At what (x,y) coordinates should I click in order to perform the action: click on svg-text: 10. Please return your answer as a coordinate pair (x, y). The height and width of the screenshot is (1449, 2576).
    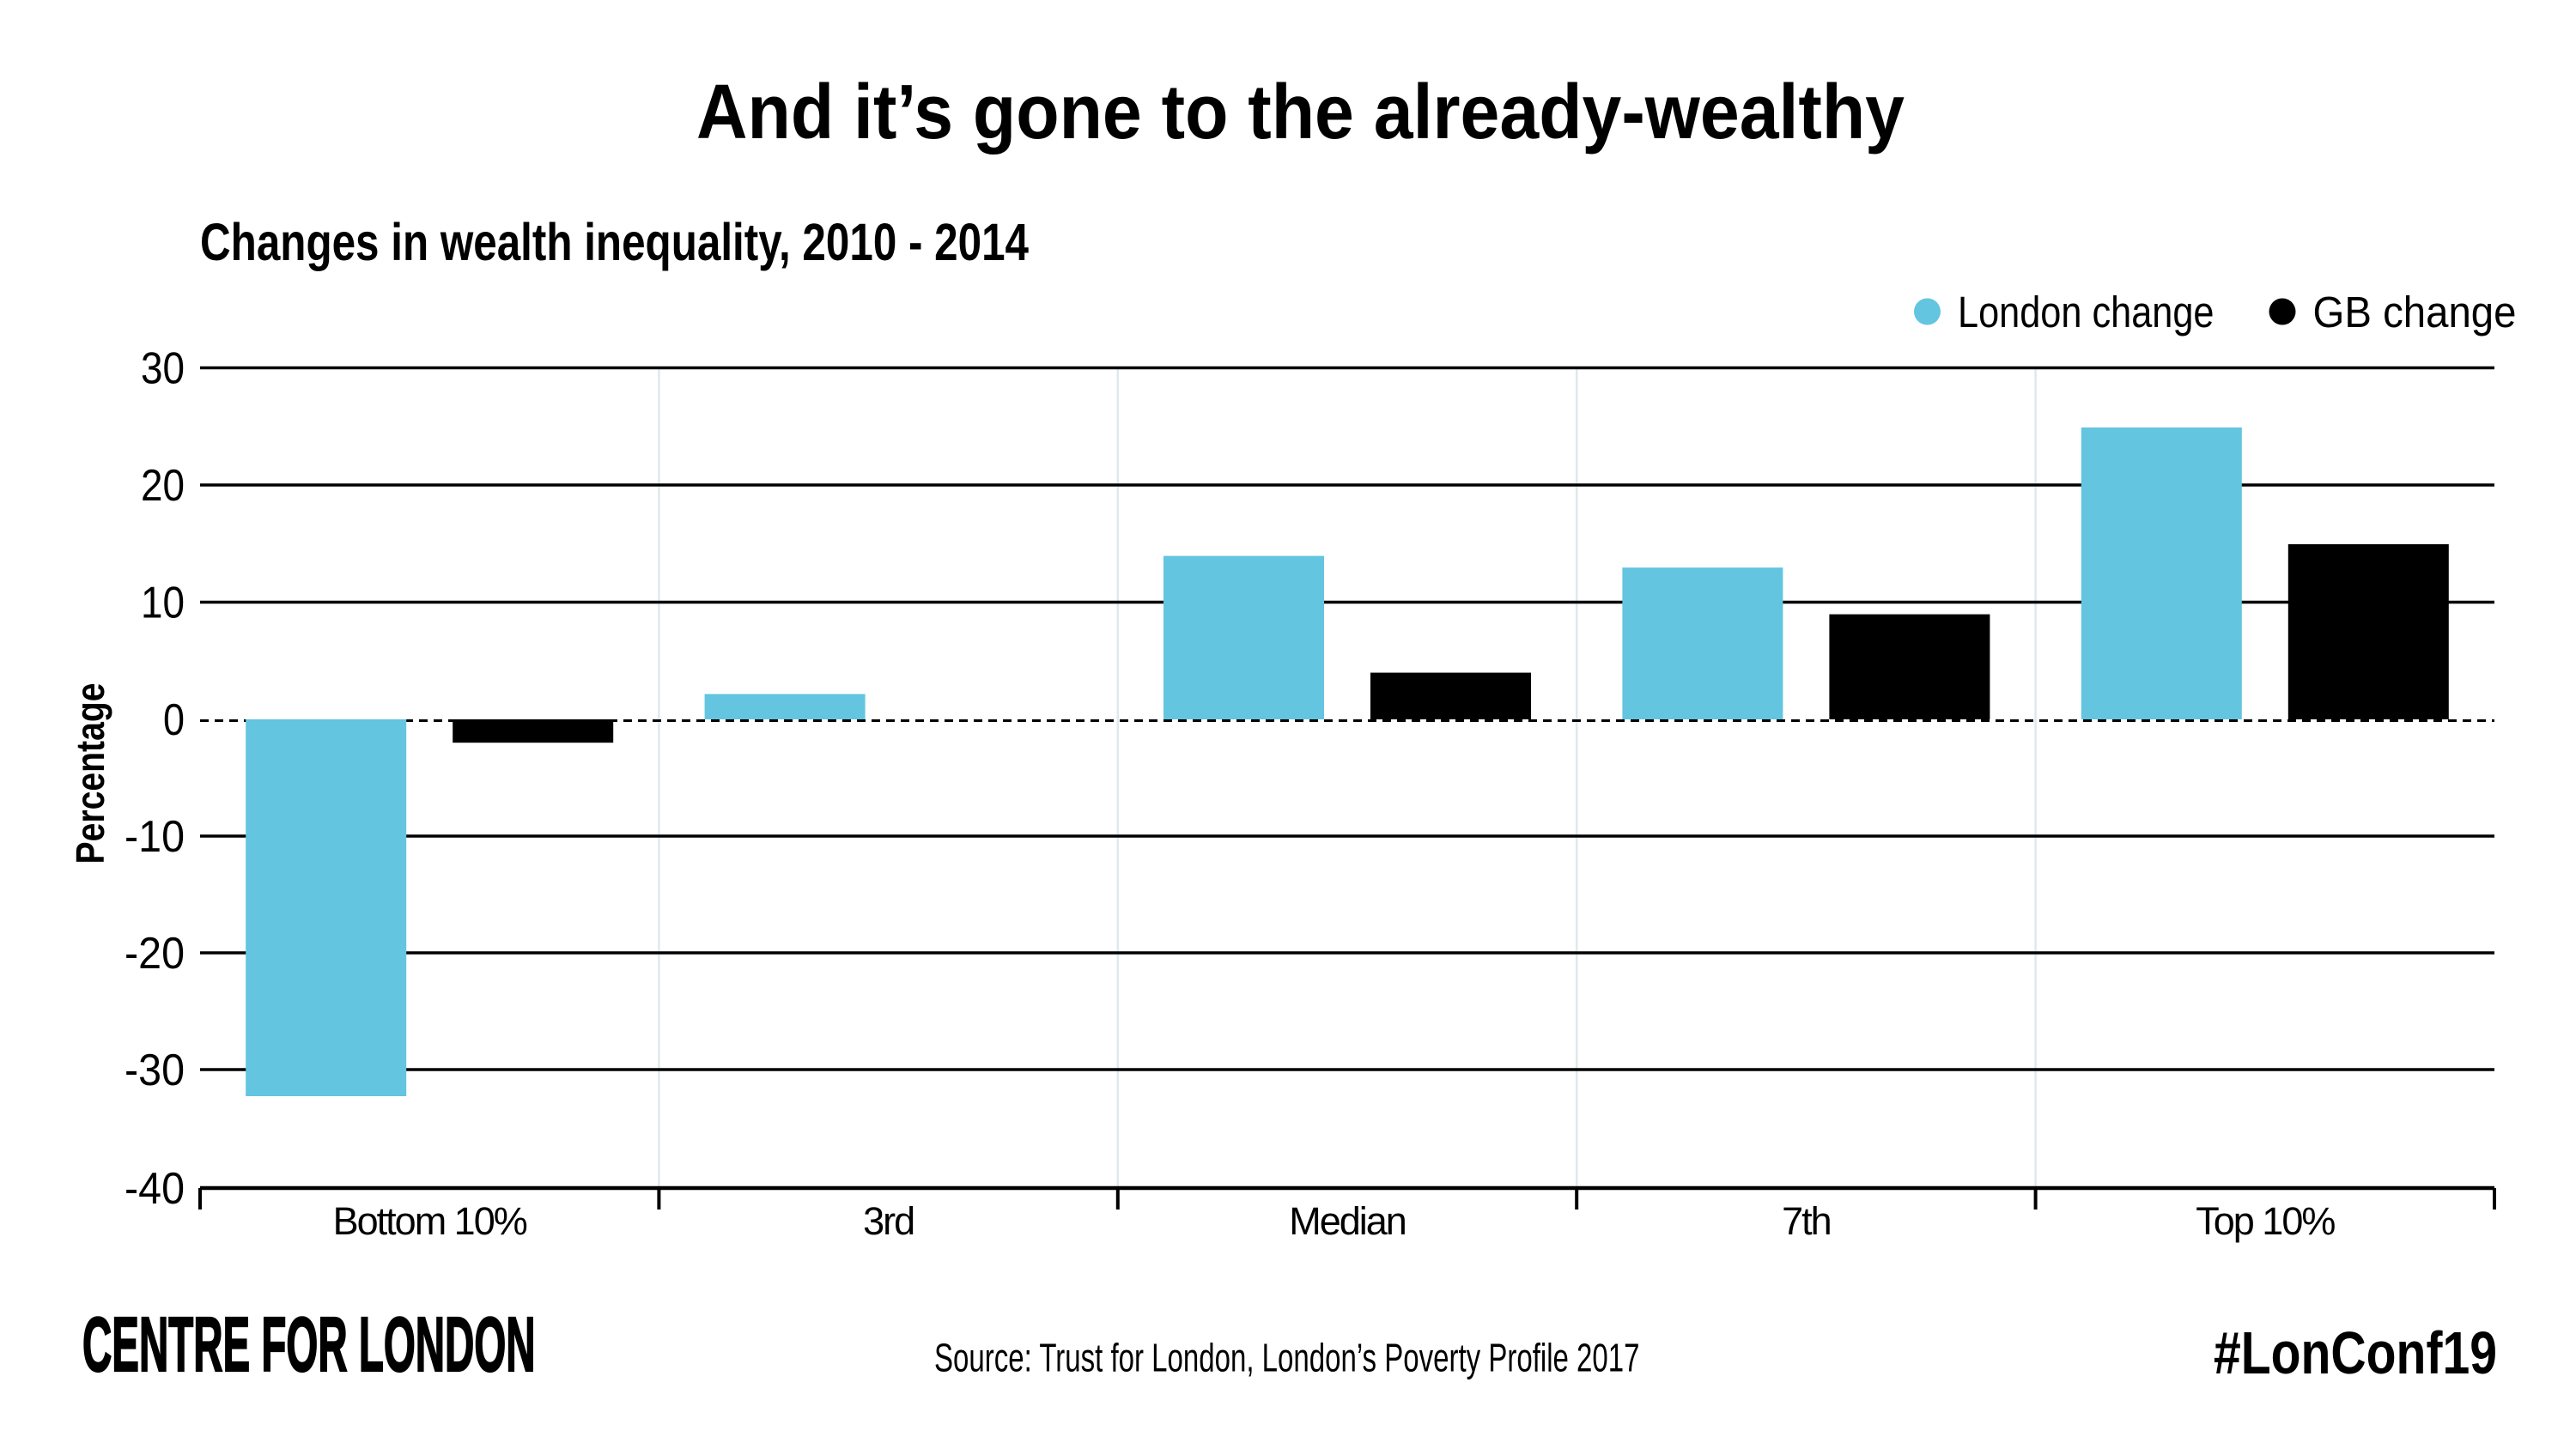
    Looking at the image, I should click on (163, 603).